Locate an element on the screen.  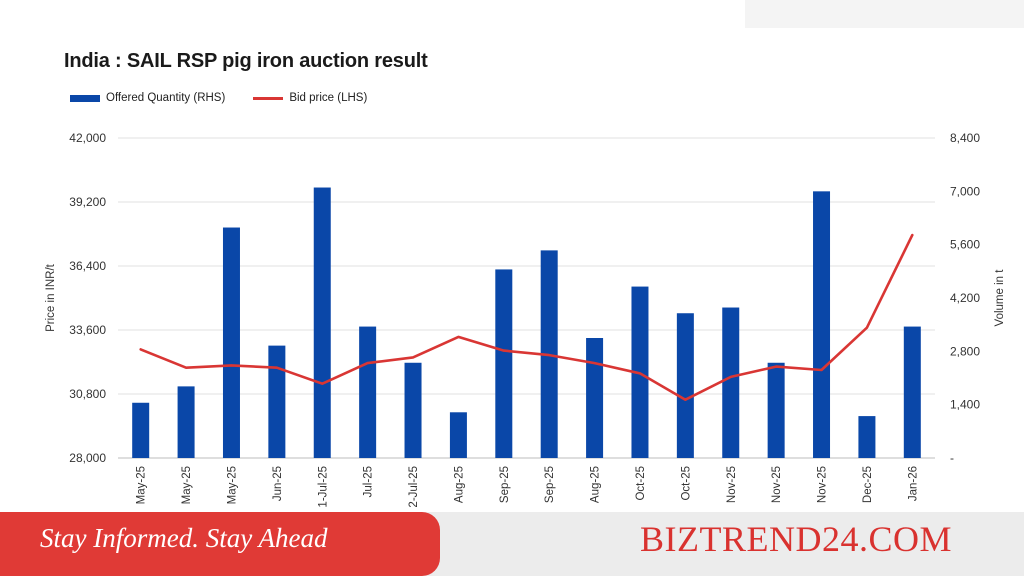
left-axis-ticks: 42,000 39,200 36,400 33,600 30,800 28,000 is located at coordinates (87, 298).